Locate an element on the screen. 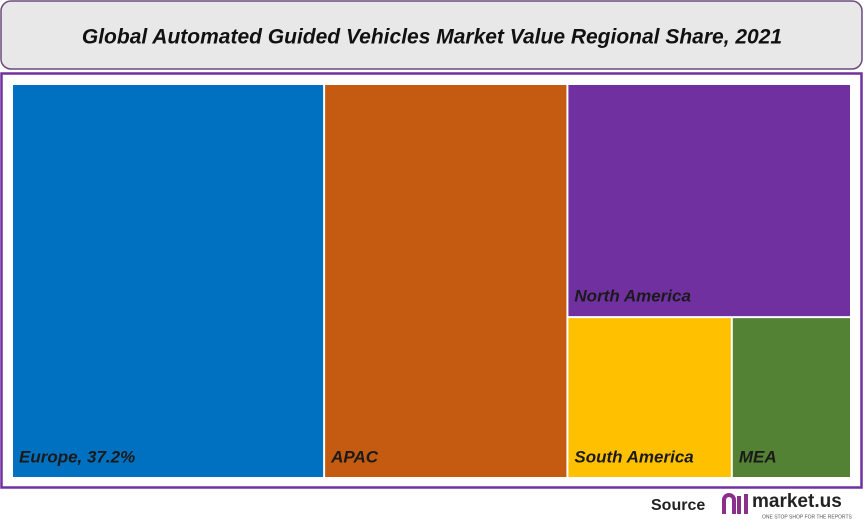  logo-tagline: ONE STOP SHOP FOR THE REPORTS is located at coordinates (807, 517).